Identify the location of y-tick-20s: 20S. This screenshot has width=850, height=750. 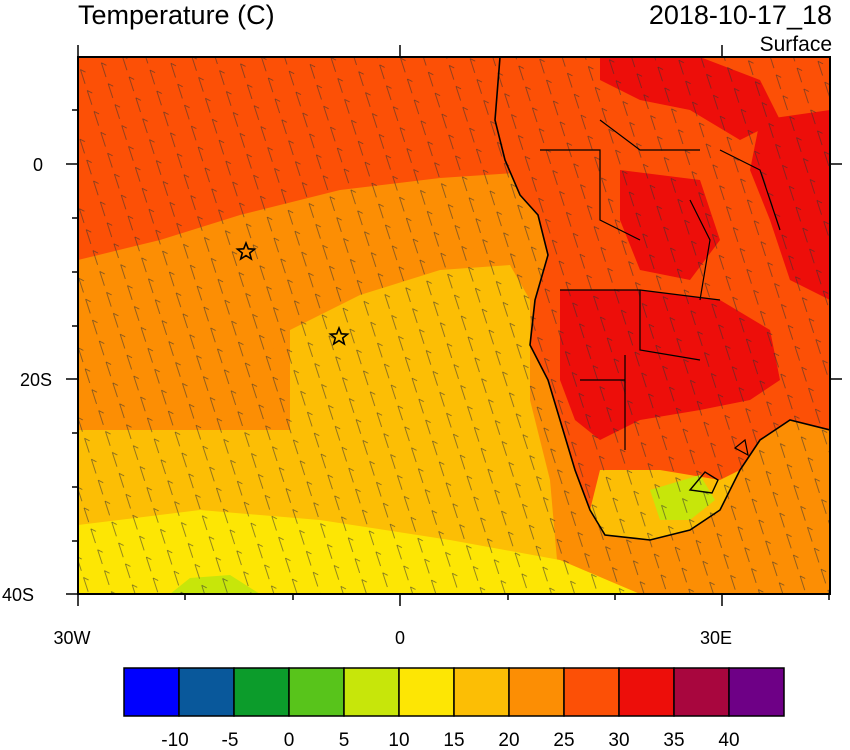
(36, 380).